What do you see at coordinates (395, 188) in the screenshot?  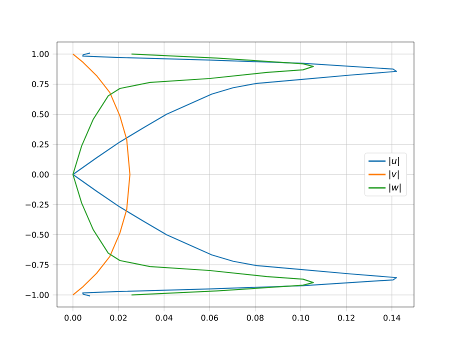 I see `legend-label: |w|` at bounding box center [395, 188].